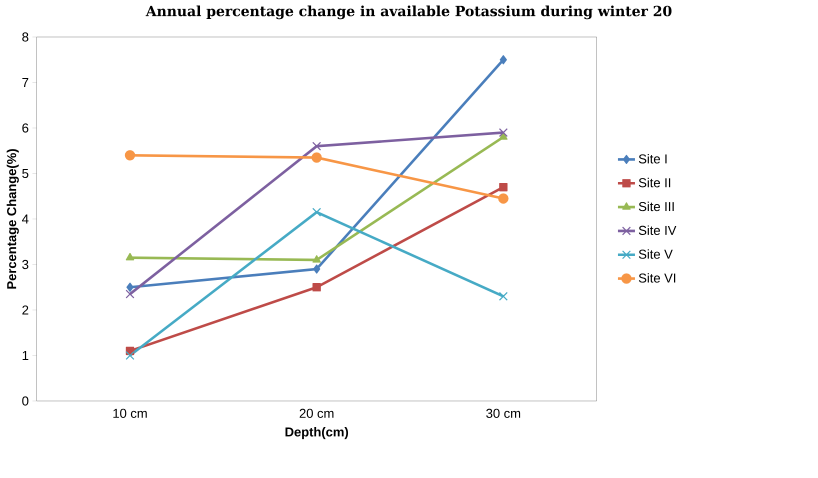 This screenshot has width=818, height=478. What do you see at coordinates (654, 183) in the screenshot?
I see `legend-label: Site II` at bounding box center [654, 183].